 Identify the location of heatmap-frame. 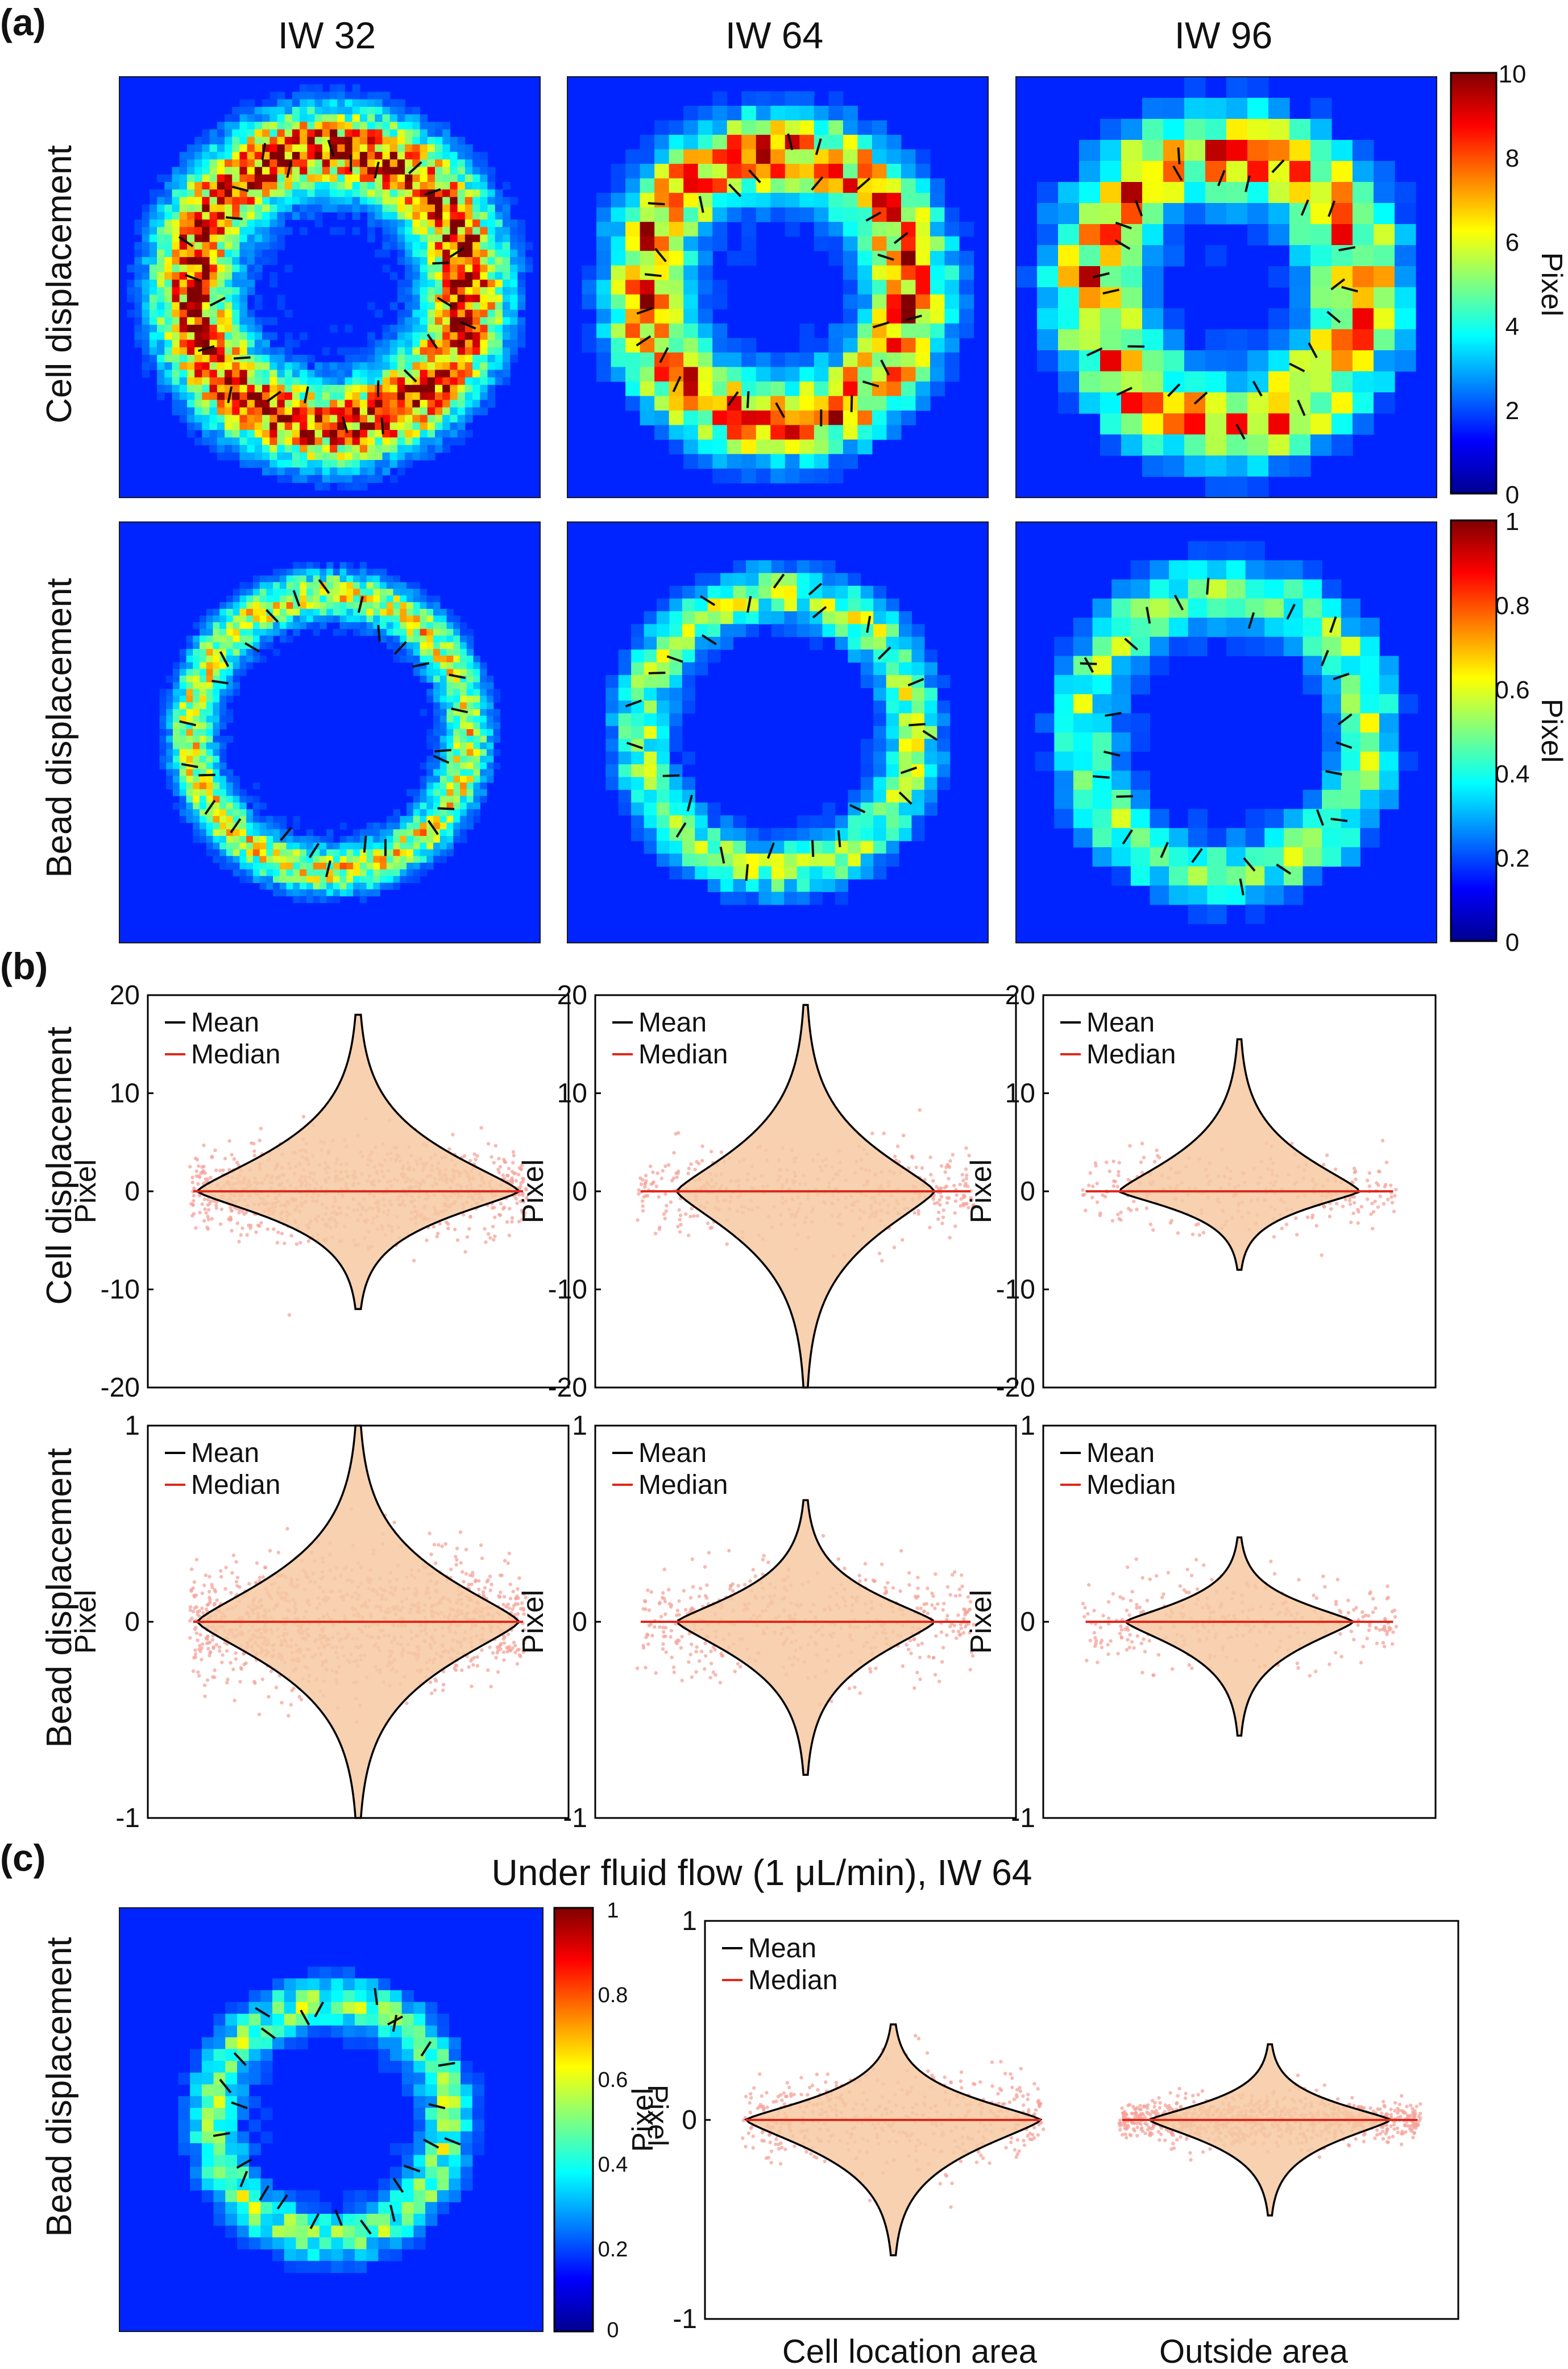
(778, 732).